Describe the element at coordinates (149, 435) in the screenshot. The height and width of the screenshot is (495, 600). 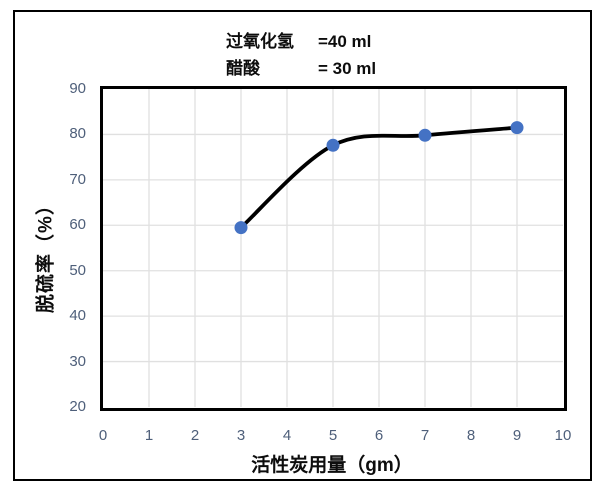
I see `x-tick-label: 1` at that location.